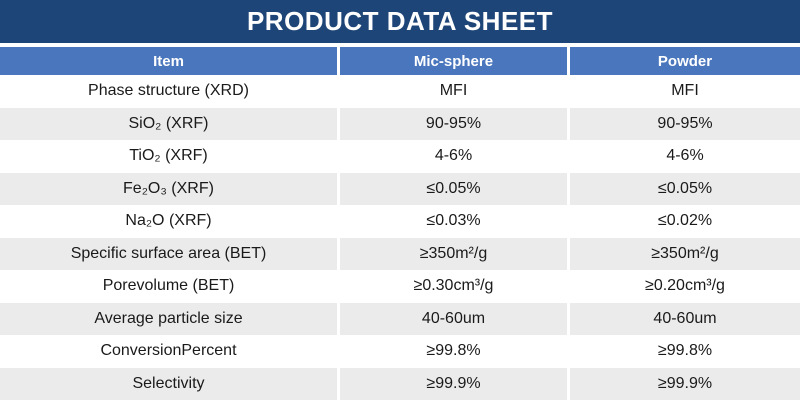 The image size is (800, 400). Describe the element at coordinates (170, 156) in the screenshot. I see `row-label: TiO₂ (XRF)` at that location.